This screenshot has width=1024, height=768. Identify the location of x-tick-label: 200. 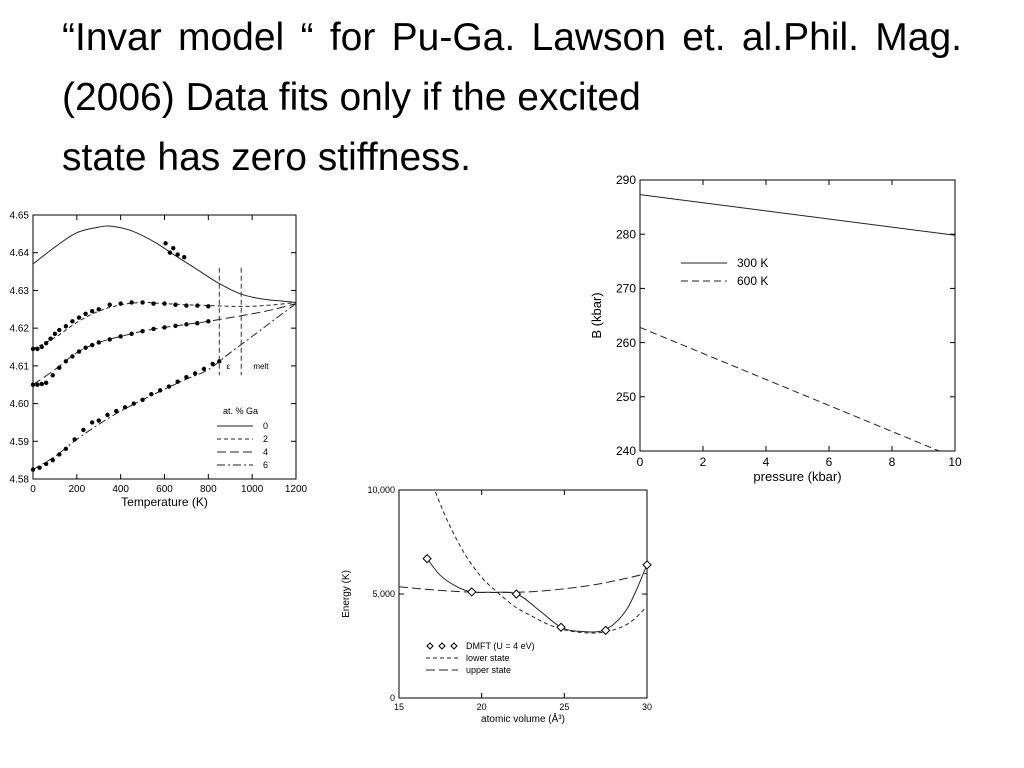
(76, 489).